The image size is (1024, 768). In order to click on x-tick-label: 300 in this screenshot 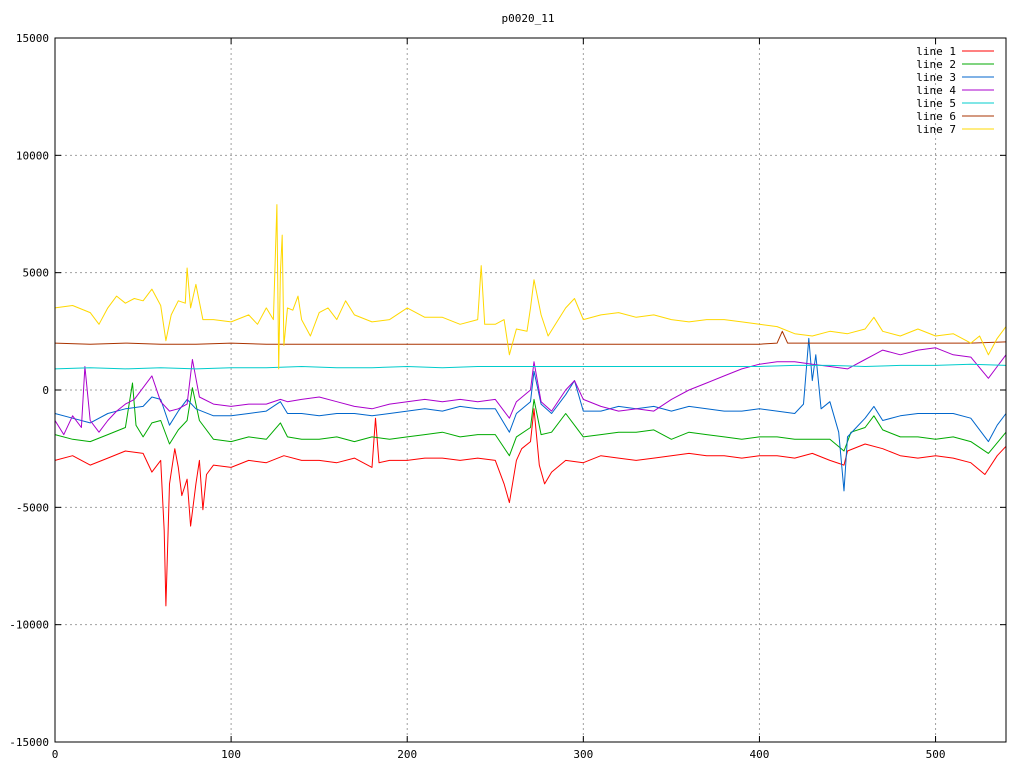, I will do `click(583, 754)`.